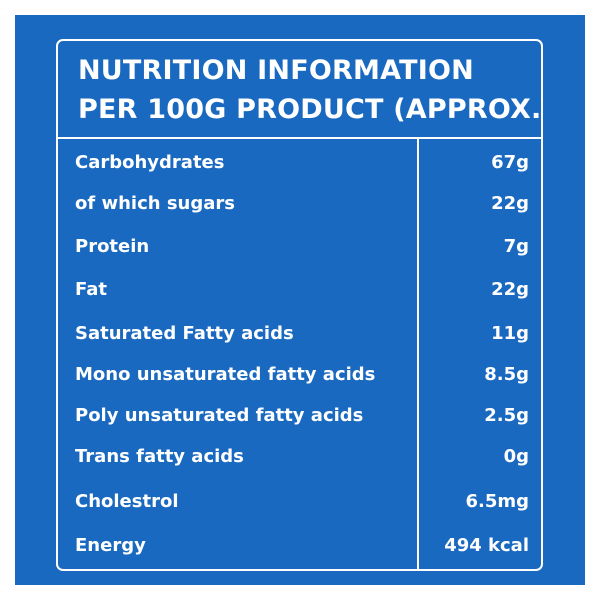 The image size is (600, 600). Describe the element at coordinates (225, 374) in the screenshot. I see `nutrient-label: Mono unsaturated fatty acids` at that location.